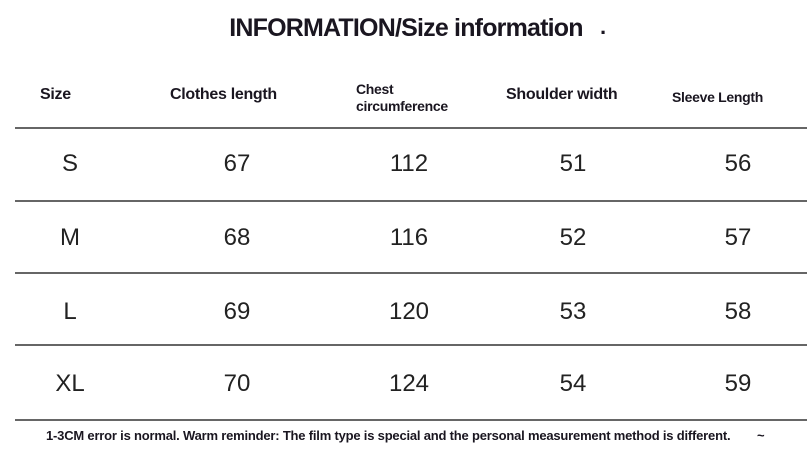 This screenshot has width=812, height=467. What do you see at coordinates (604, 32) in the screenshot?
I see `title-mark: ·` at bounding box center [604, 32].